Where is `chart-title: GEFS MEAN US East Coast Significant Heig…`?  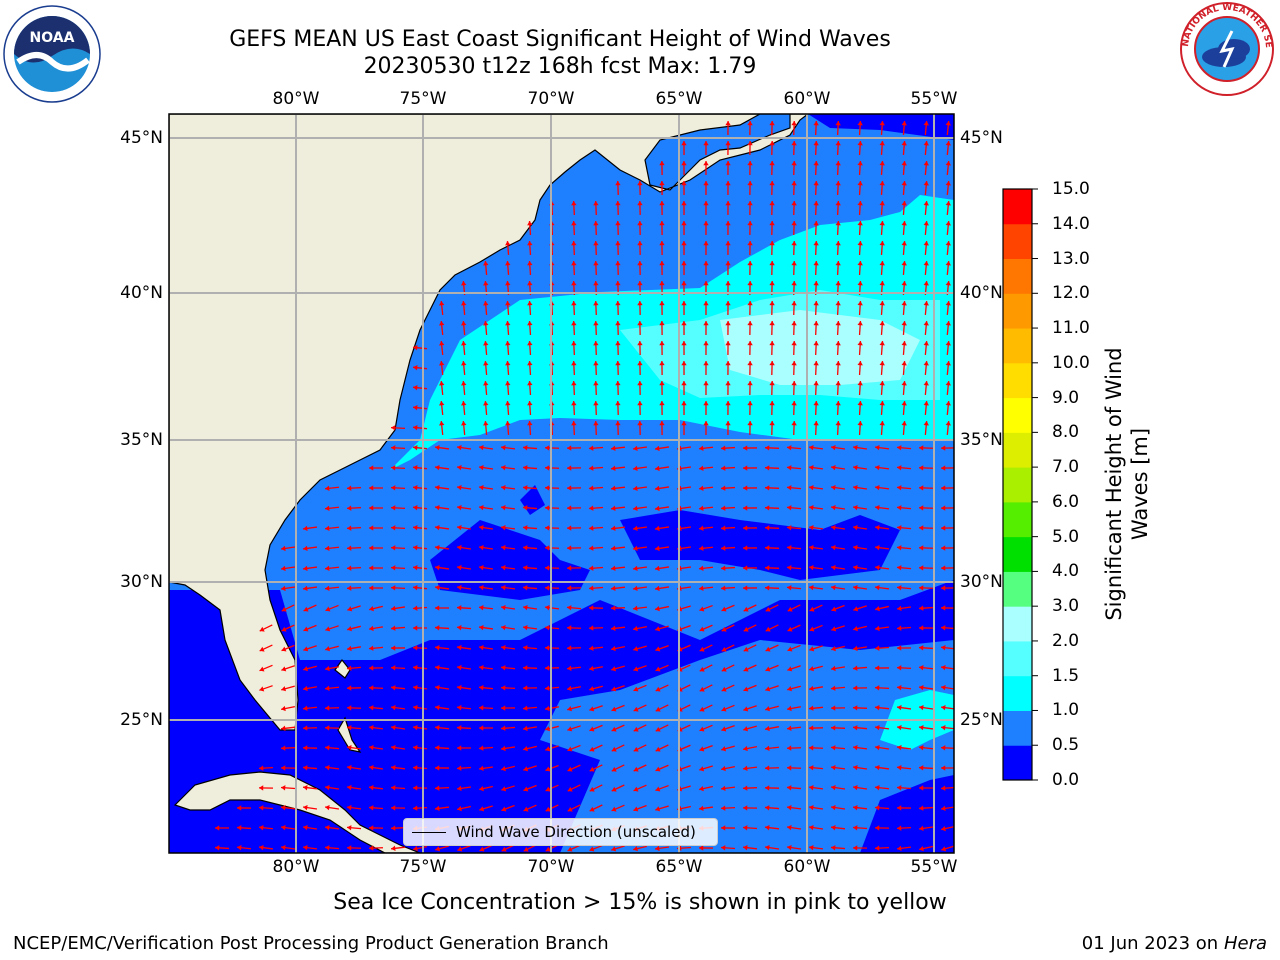
chart-title: GEFS MEAN US East Coast Significant Heig… is located at coordinates (560, 39).